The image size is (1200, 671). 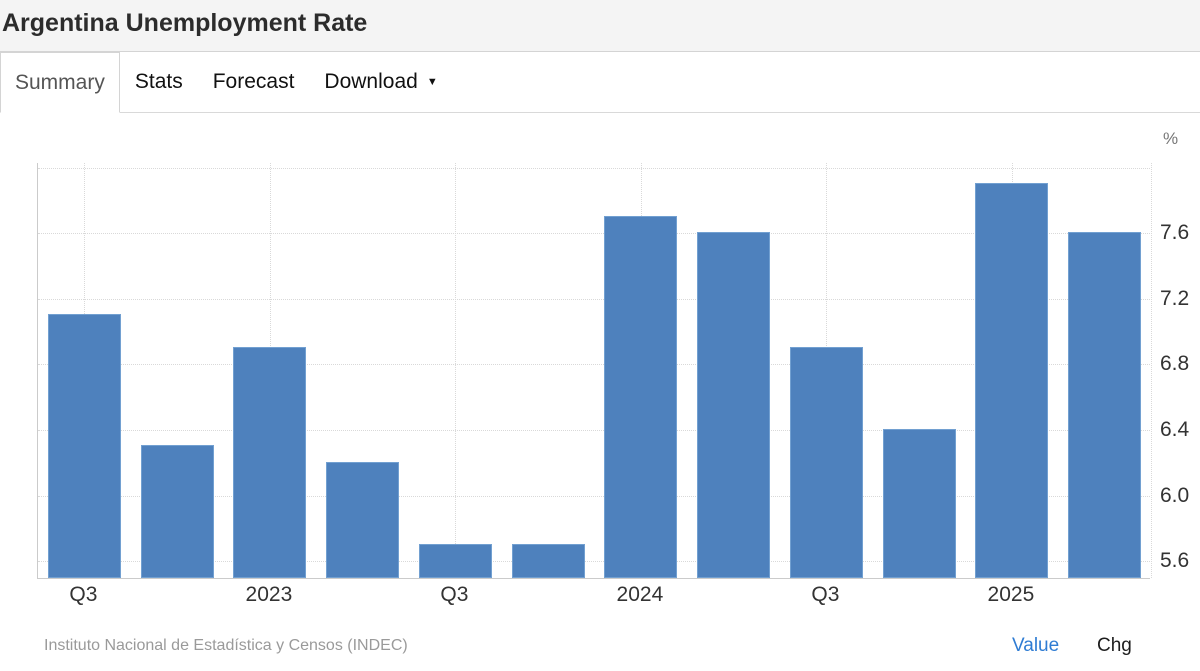 What do you see at coordinates (1011, 594) in the screenshot?
I see `x-axis-tick-label: 2025` at bounding box center [1011, 594].